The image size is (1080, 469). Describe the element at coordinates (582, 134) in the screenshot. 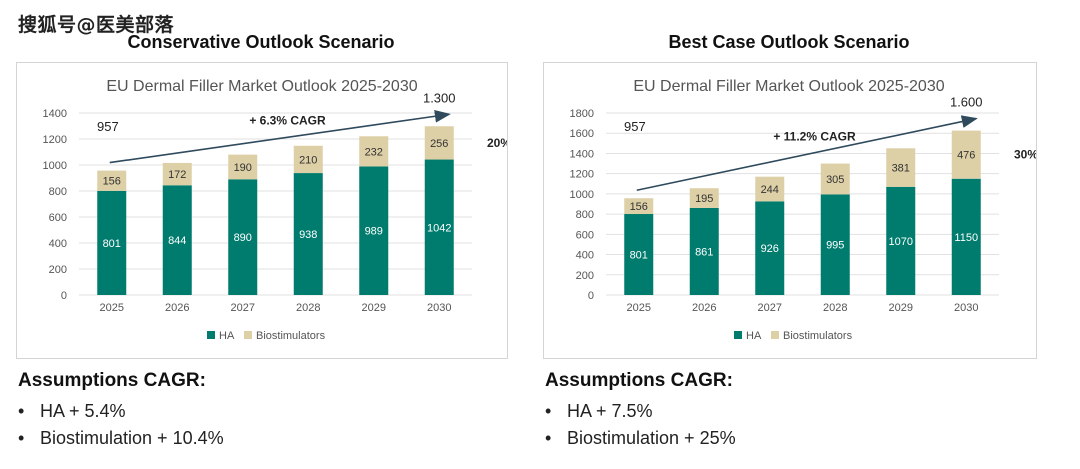

I see `y-tick-label: 1600` at that location.